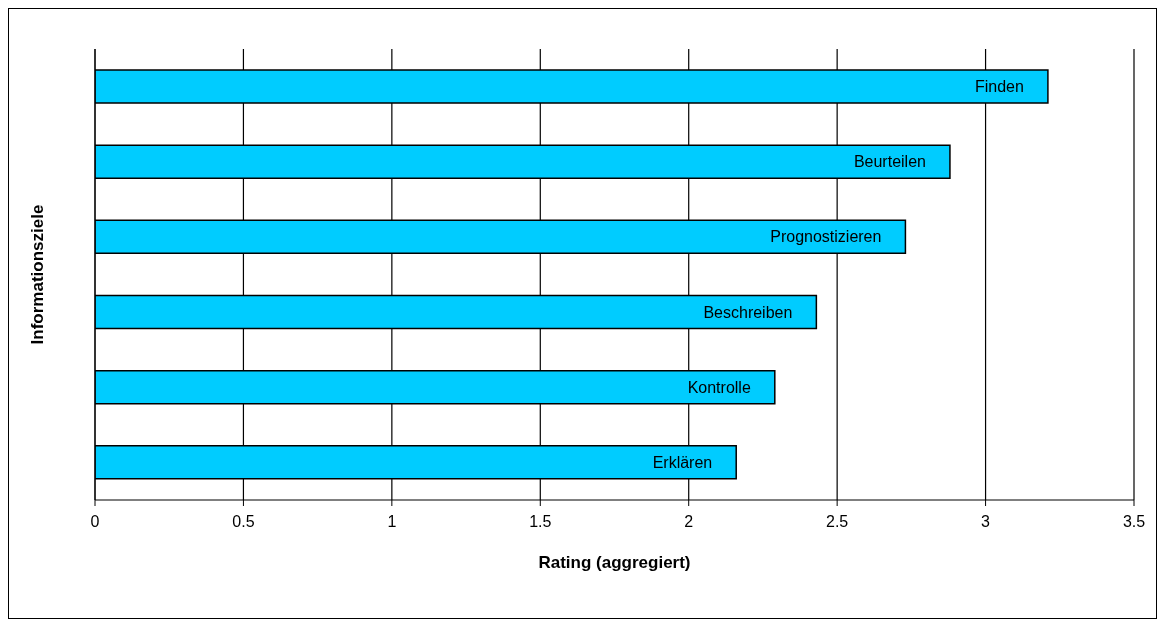  Describe the element at coordinates (95, 522) in the screenshot. I see `x-tick-label: 0` at that location.